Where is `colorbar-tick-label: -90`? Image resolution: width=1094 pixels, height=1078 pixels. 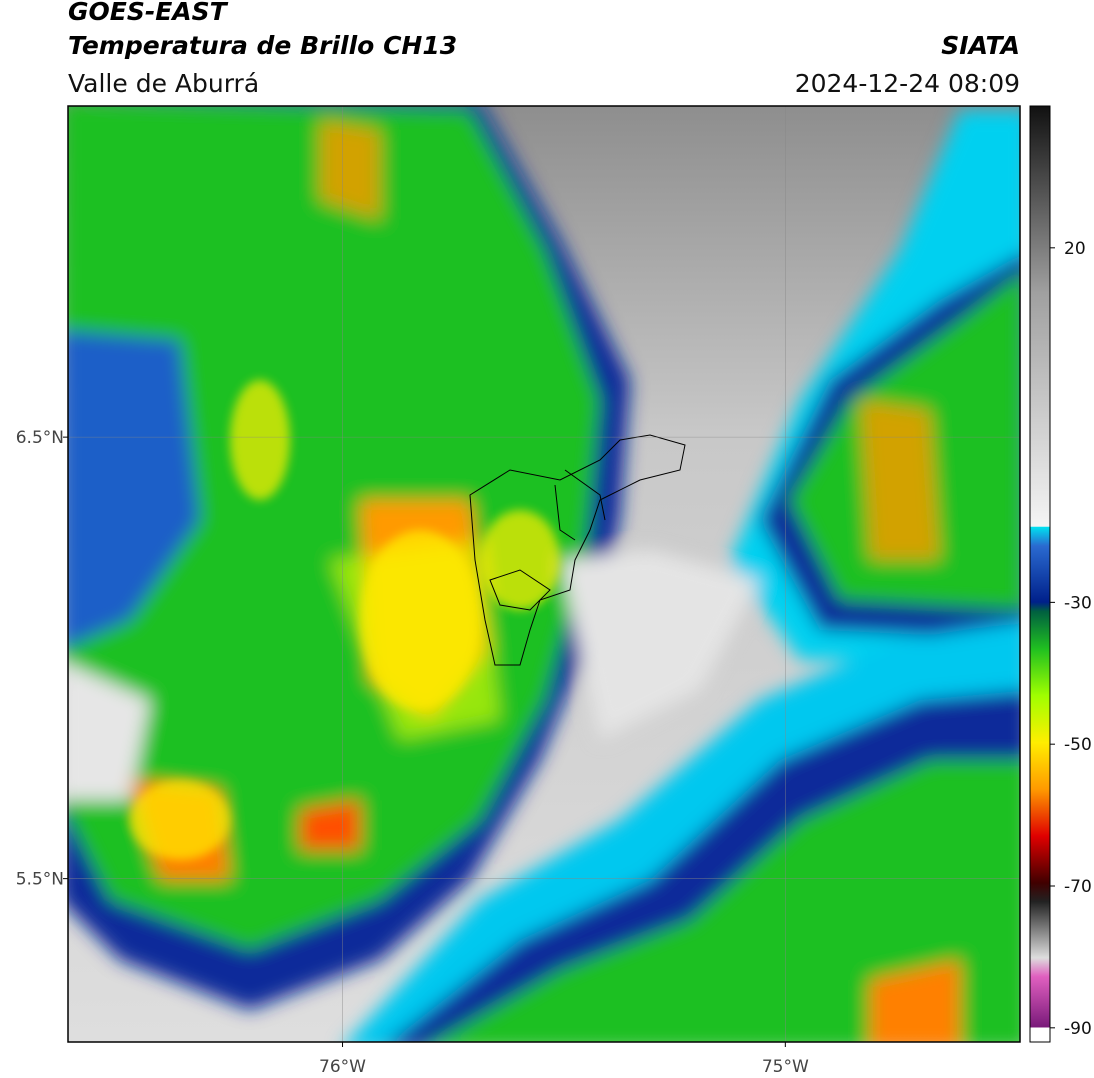 colorbar-tick-label: -90 is located at coordinates (1078, 1029).